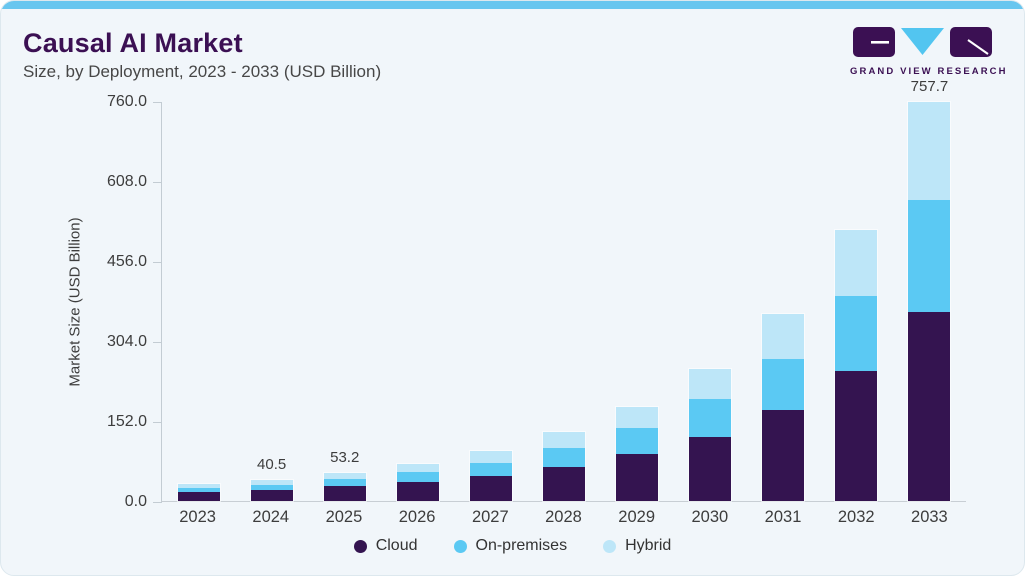  What do you see at coordinates (710, 469) in the screenshot?
I see `bar-segment-cloud-2030` at bounding box center [710, 469].